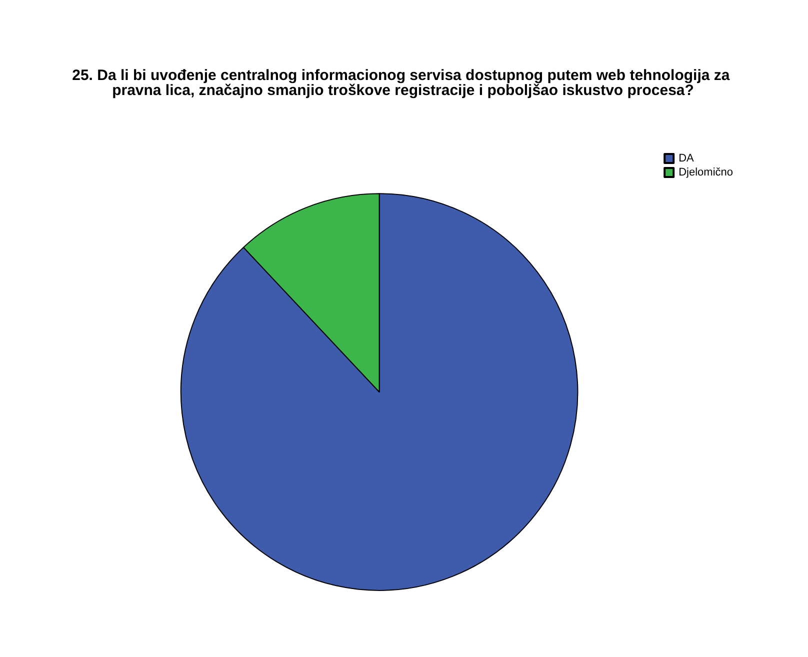  What do you see at coordinates (706, 172) in the screenshot?
I see `legend-label: Djelomično` at bounding box center [706, 172].